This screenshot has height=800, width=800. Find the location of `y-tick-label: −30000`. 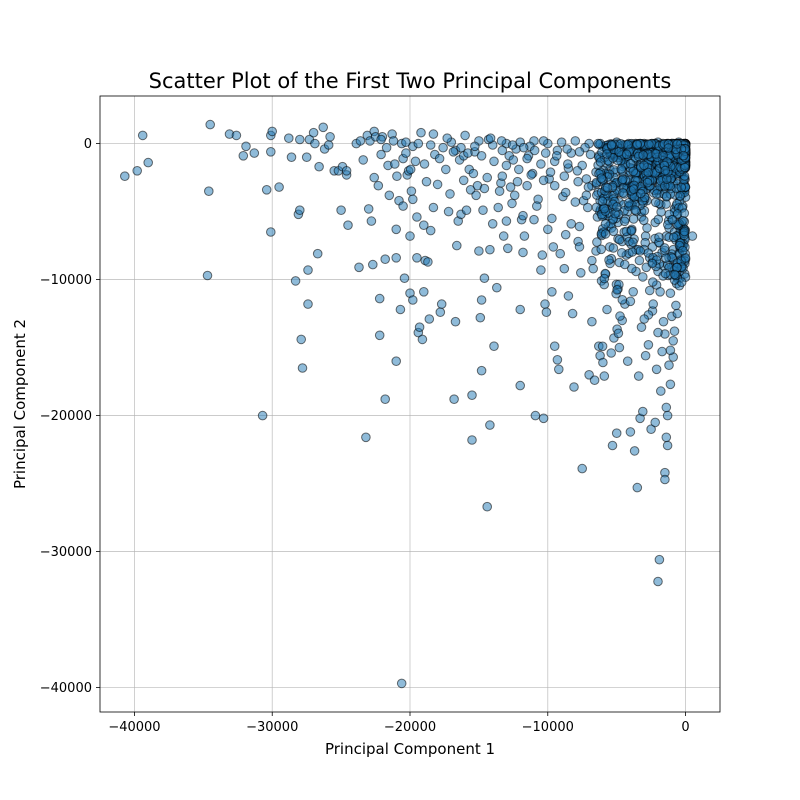

y-tick-label: −30000 is located at coordinates (66, 552).